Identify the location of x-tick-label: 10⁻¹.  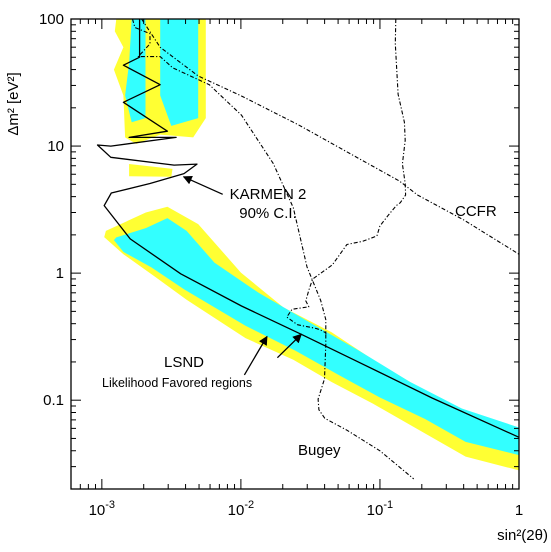
(380, 509).